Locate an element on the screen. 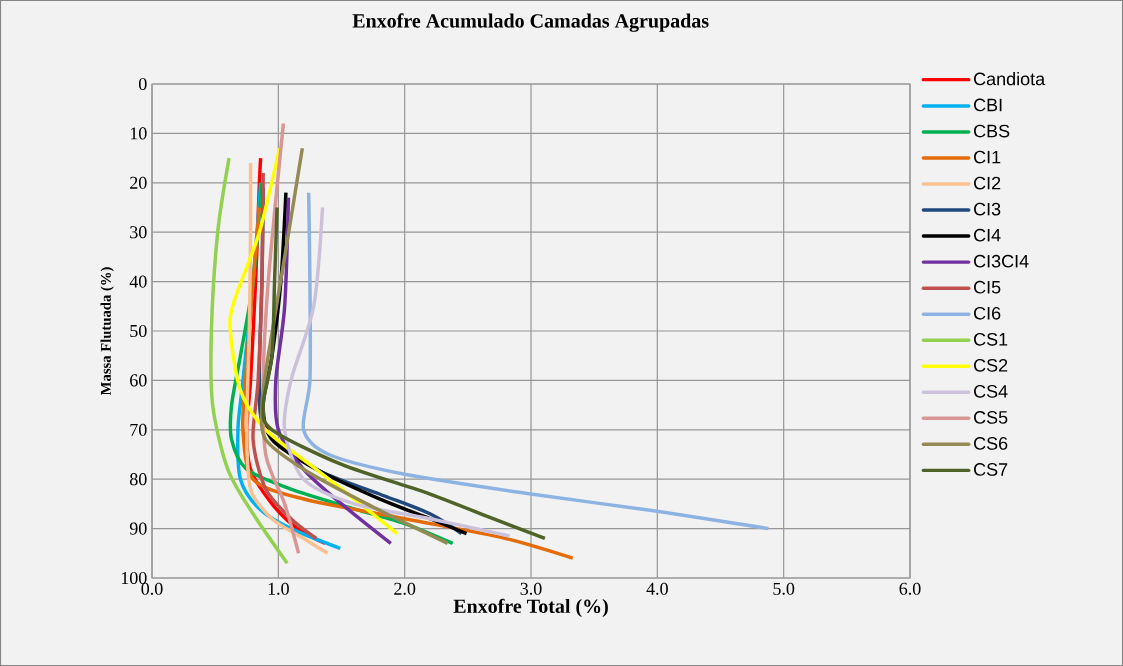  y-tick-label: 60 is located at coordinates (138, 380).